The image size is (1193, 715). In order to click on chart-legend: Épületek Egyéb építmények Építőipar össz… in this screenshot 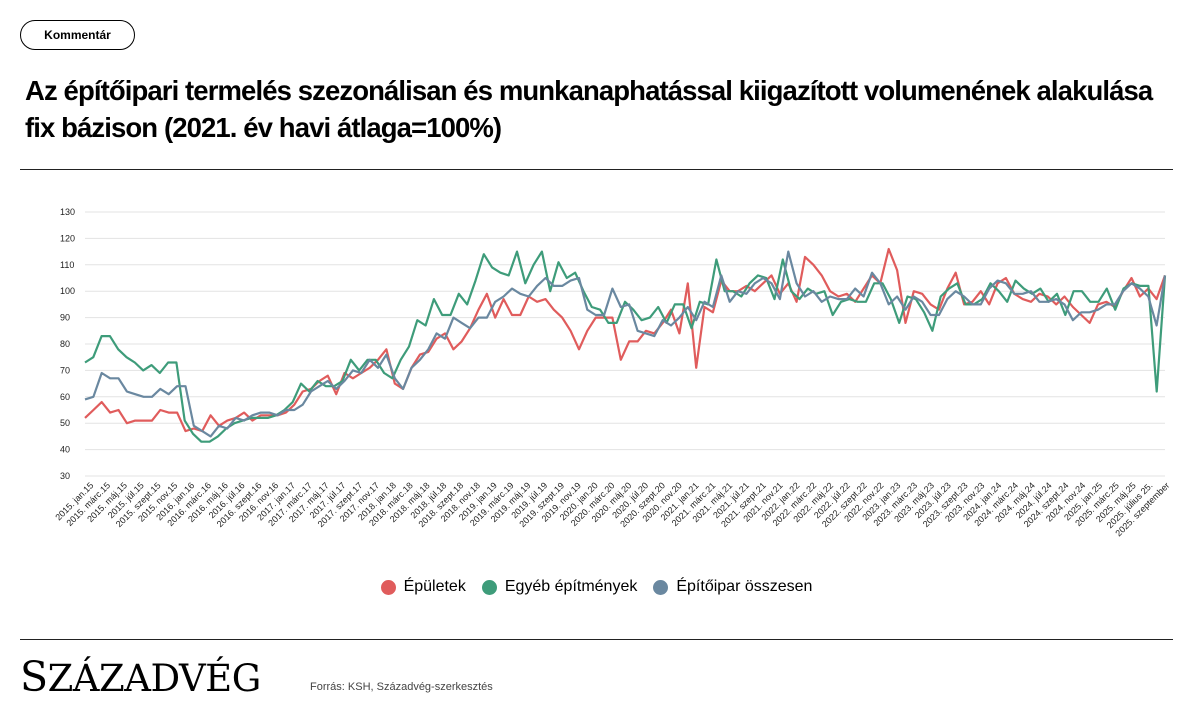, I will do `click(596, 587)`.